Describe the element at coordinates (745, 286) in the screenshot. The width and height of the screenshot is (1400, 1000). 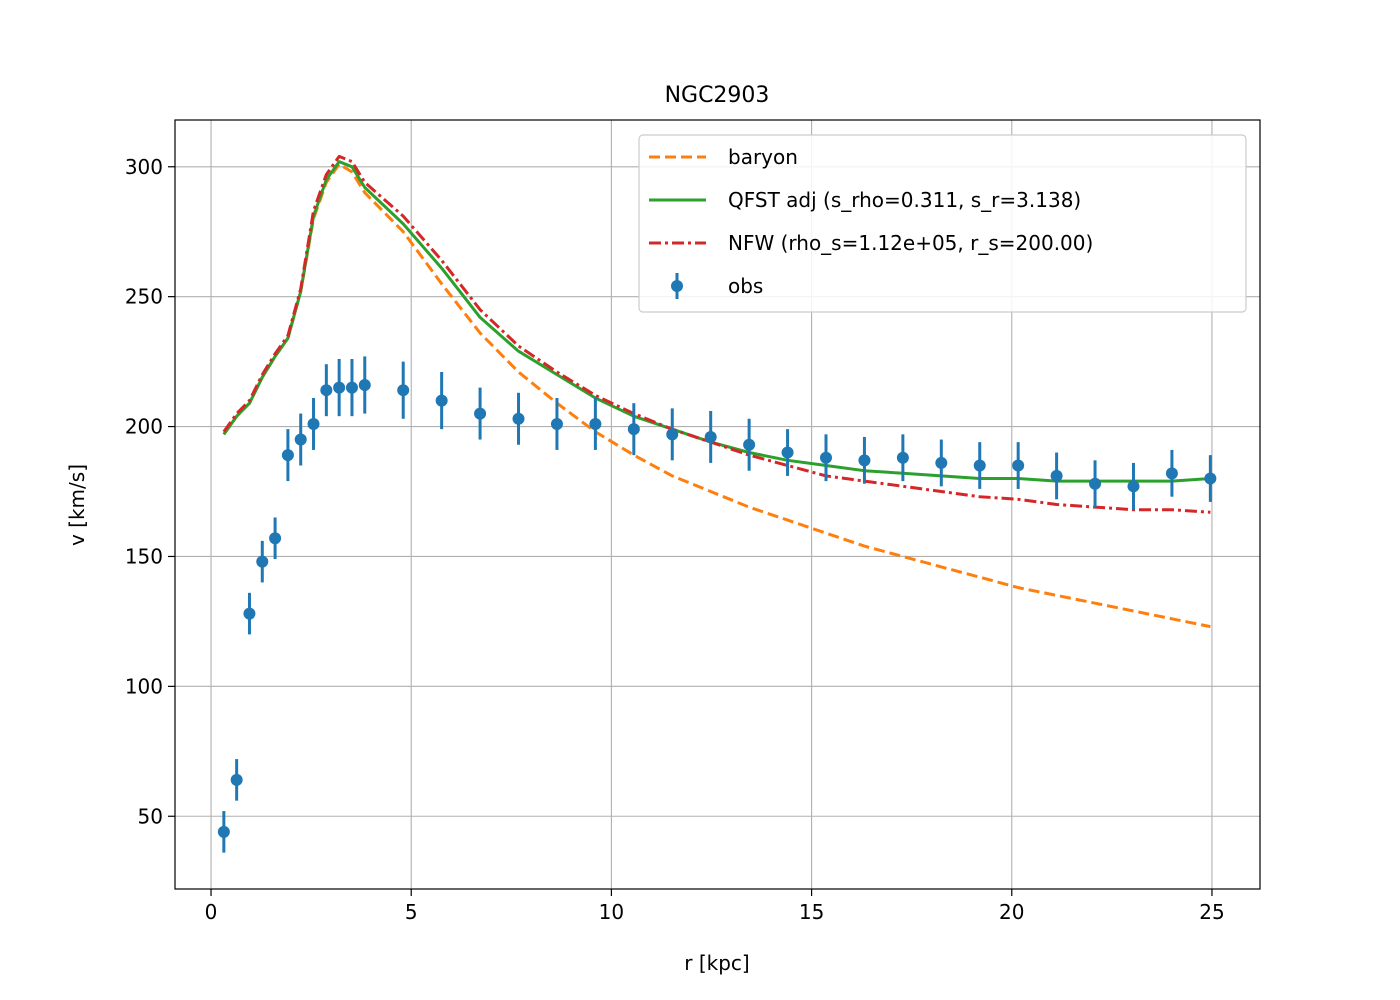
I see `legend-label-obs: obs` at that location.